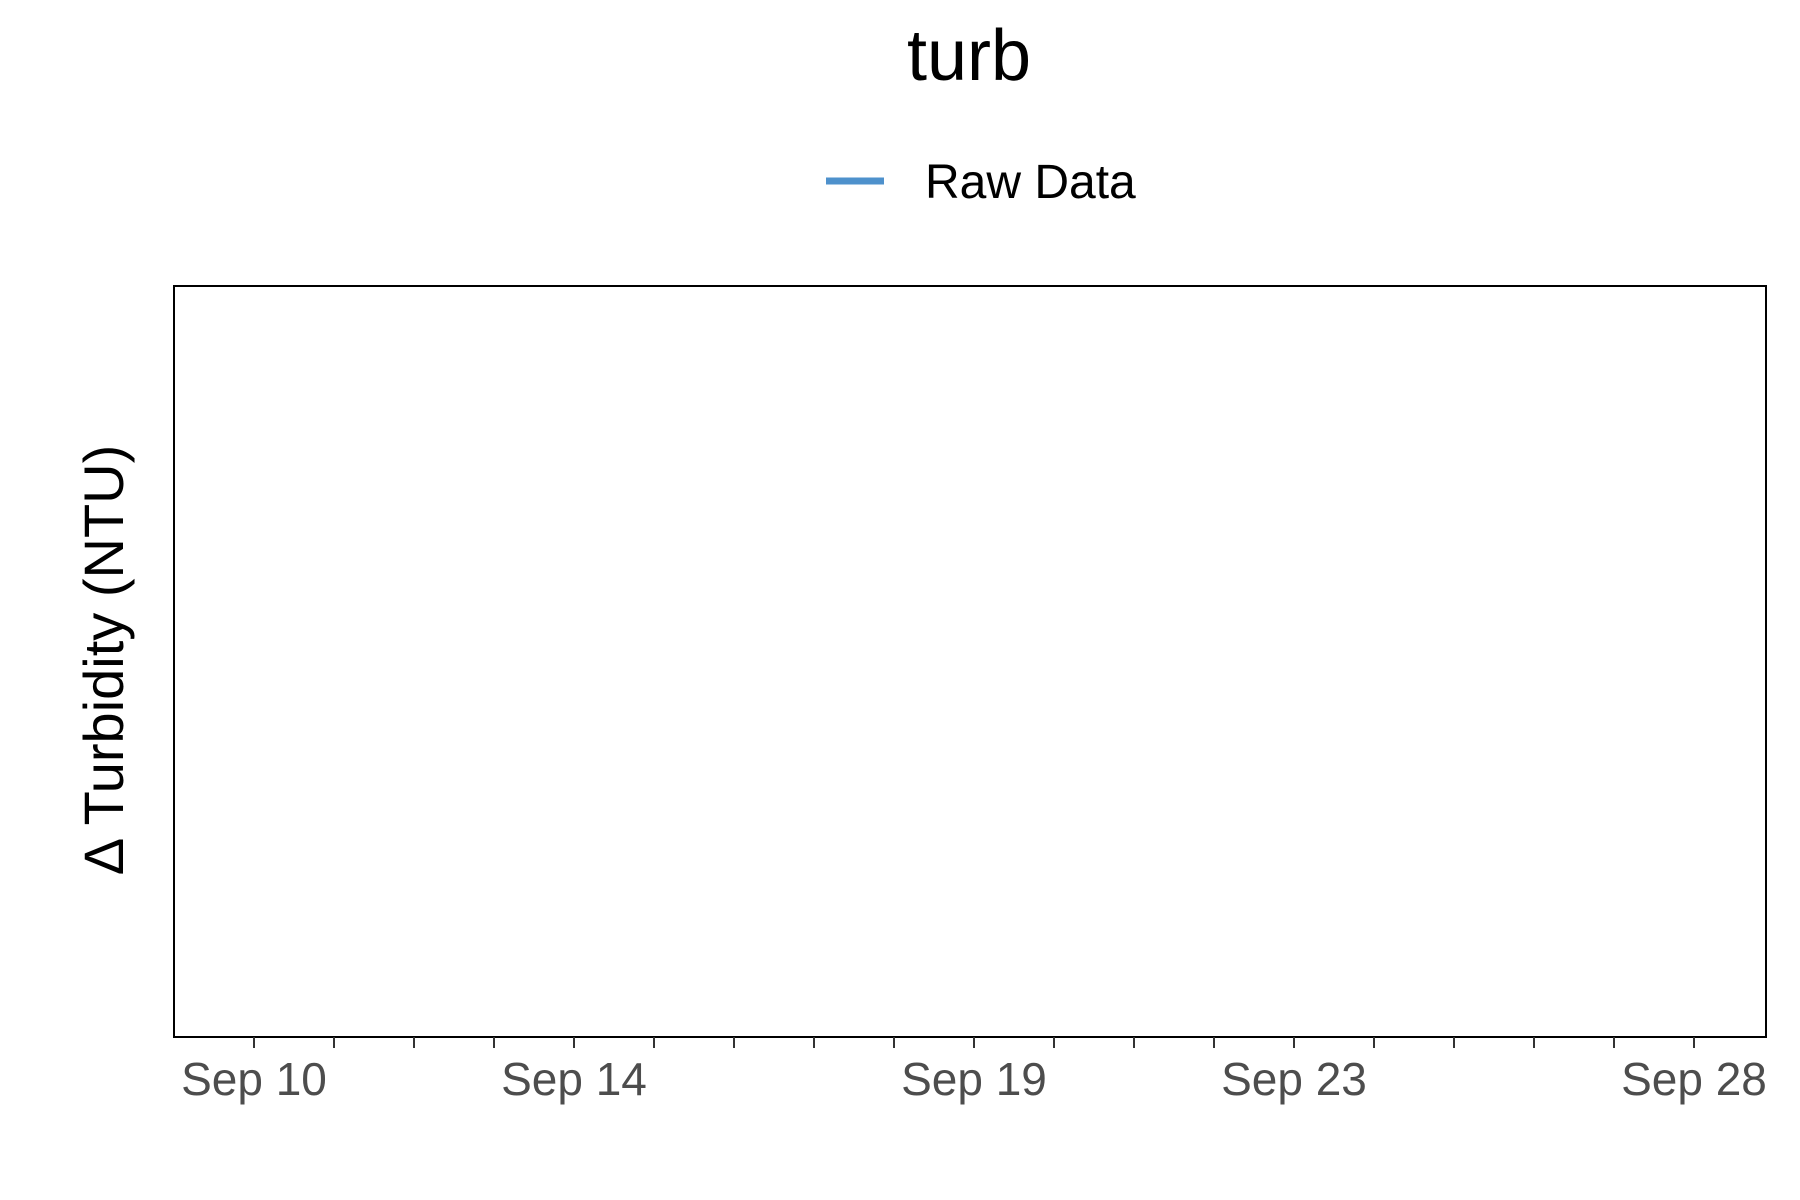 This screenshot has width=1800, height=1200. What do you see at coordinates (1294, 1079) in the screenshot?
I see `x-tick-label: Sep 23` at bounding box center [1294, 1079].